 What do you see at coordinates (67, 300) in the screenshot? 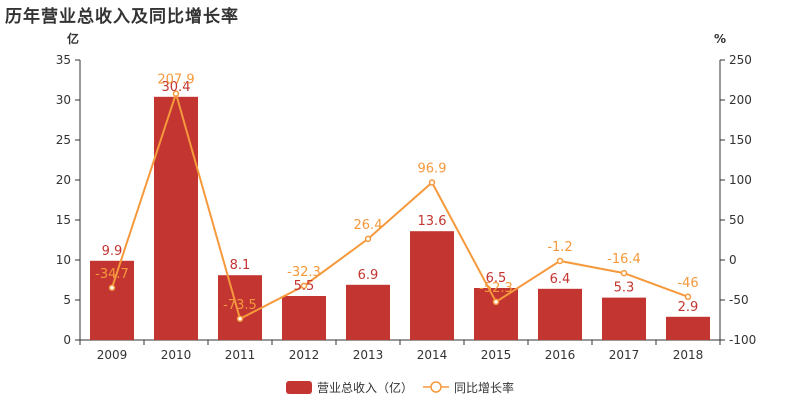
I see `y-left-tick-label: 5` at bounding box center [67, 300].